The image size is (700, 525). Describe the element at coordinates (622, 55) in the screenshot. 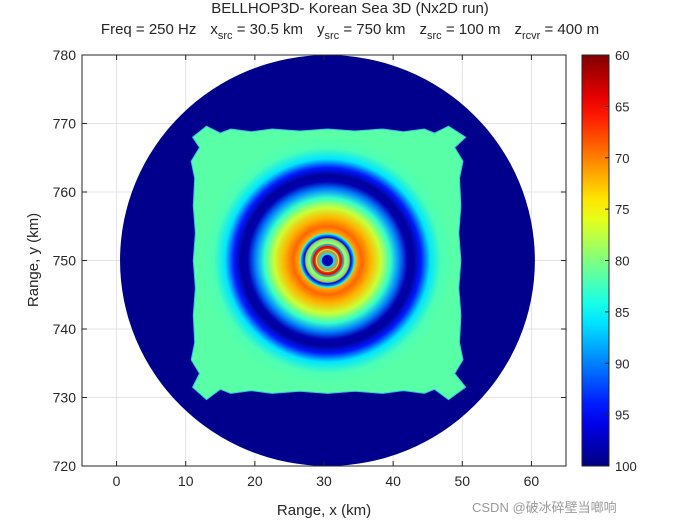

I see `colorbar-tick-label: 60` at that location.